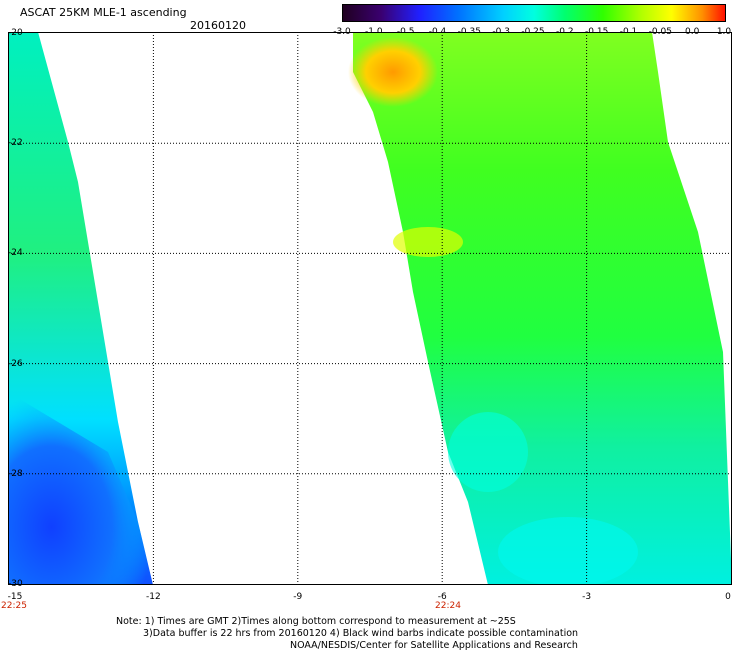 This screenshot has height=651, width=740. I want to click on lon-tick-label: -9, so click(298, 597).